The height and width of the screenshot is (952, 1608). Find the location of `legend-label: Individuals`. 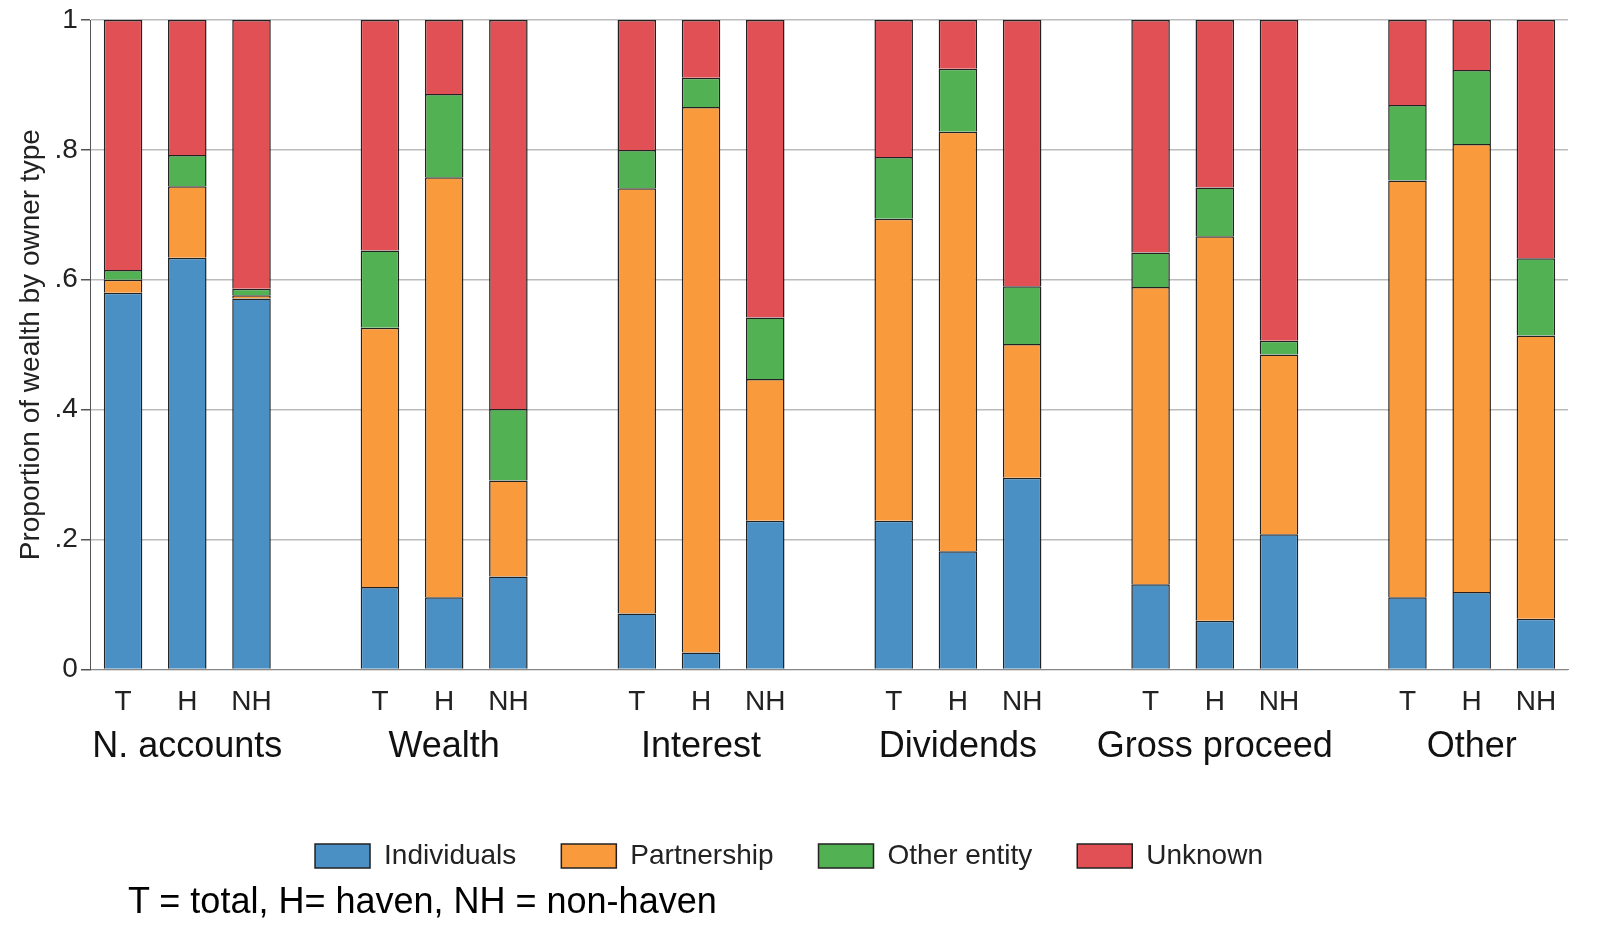

legend-label: Individuals is located at coordinates (450, 854).